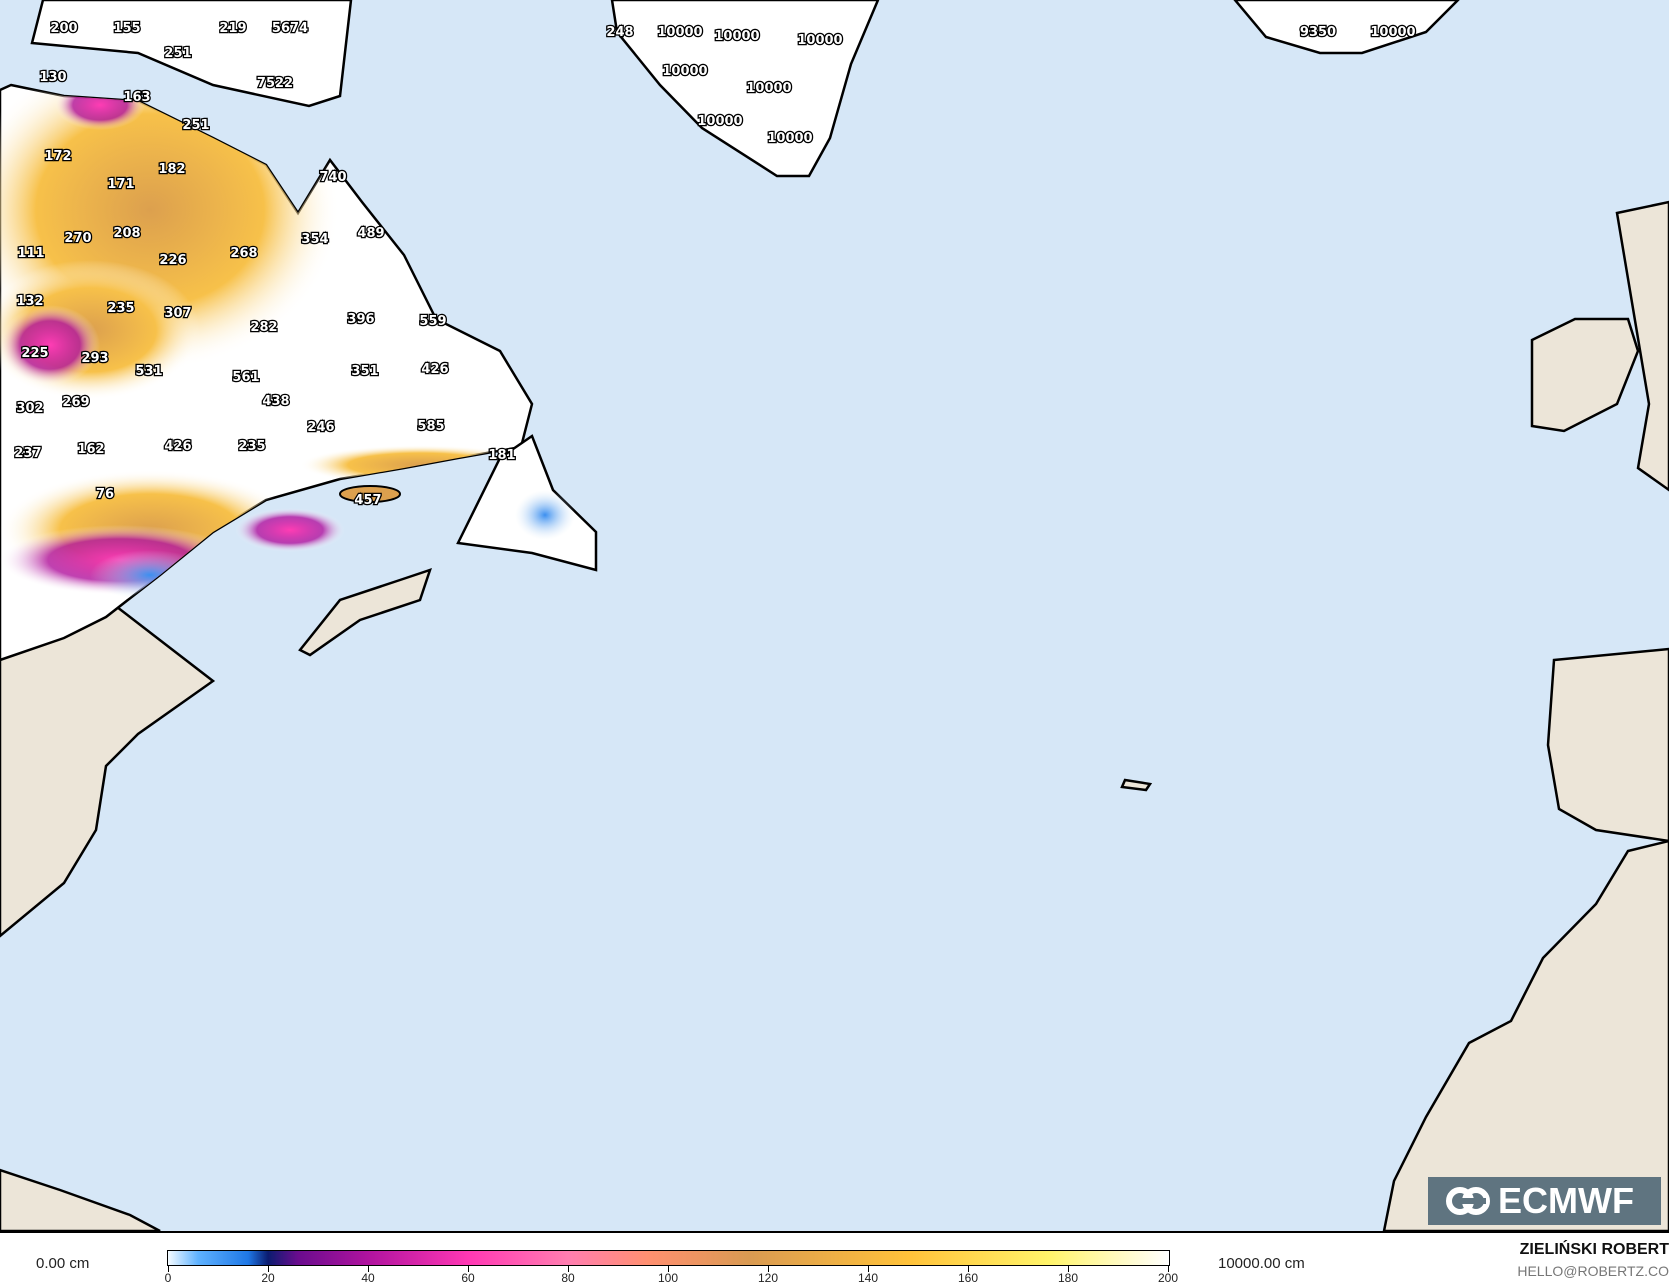 This screenshot has height=1287, width=1669. What do you see at coordinates (968, 1278) in the screenshot?
I see `colorbar-tick-label: 160` at bounding box center [968, 1278].